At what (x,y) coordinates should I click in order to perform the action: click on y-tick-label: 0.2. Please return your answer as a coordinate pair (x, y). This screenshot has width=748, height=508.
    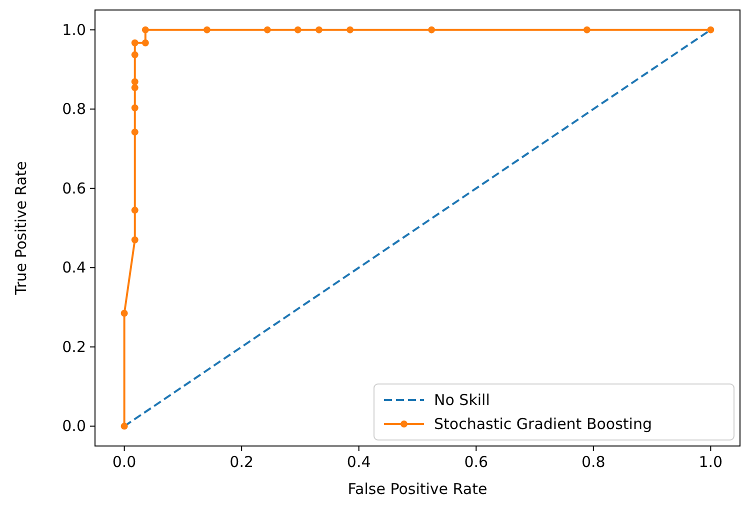
    Looking at the image, I should click on (74, 347).